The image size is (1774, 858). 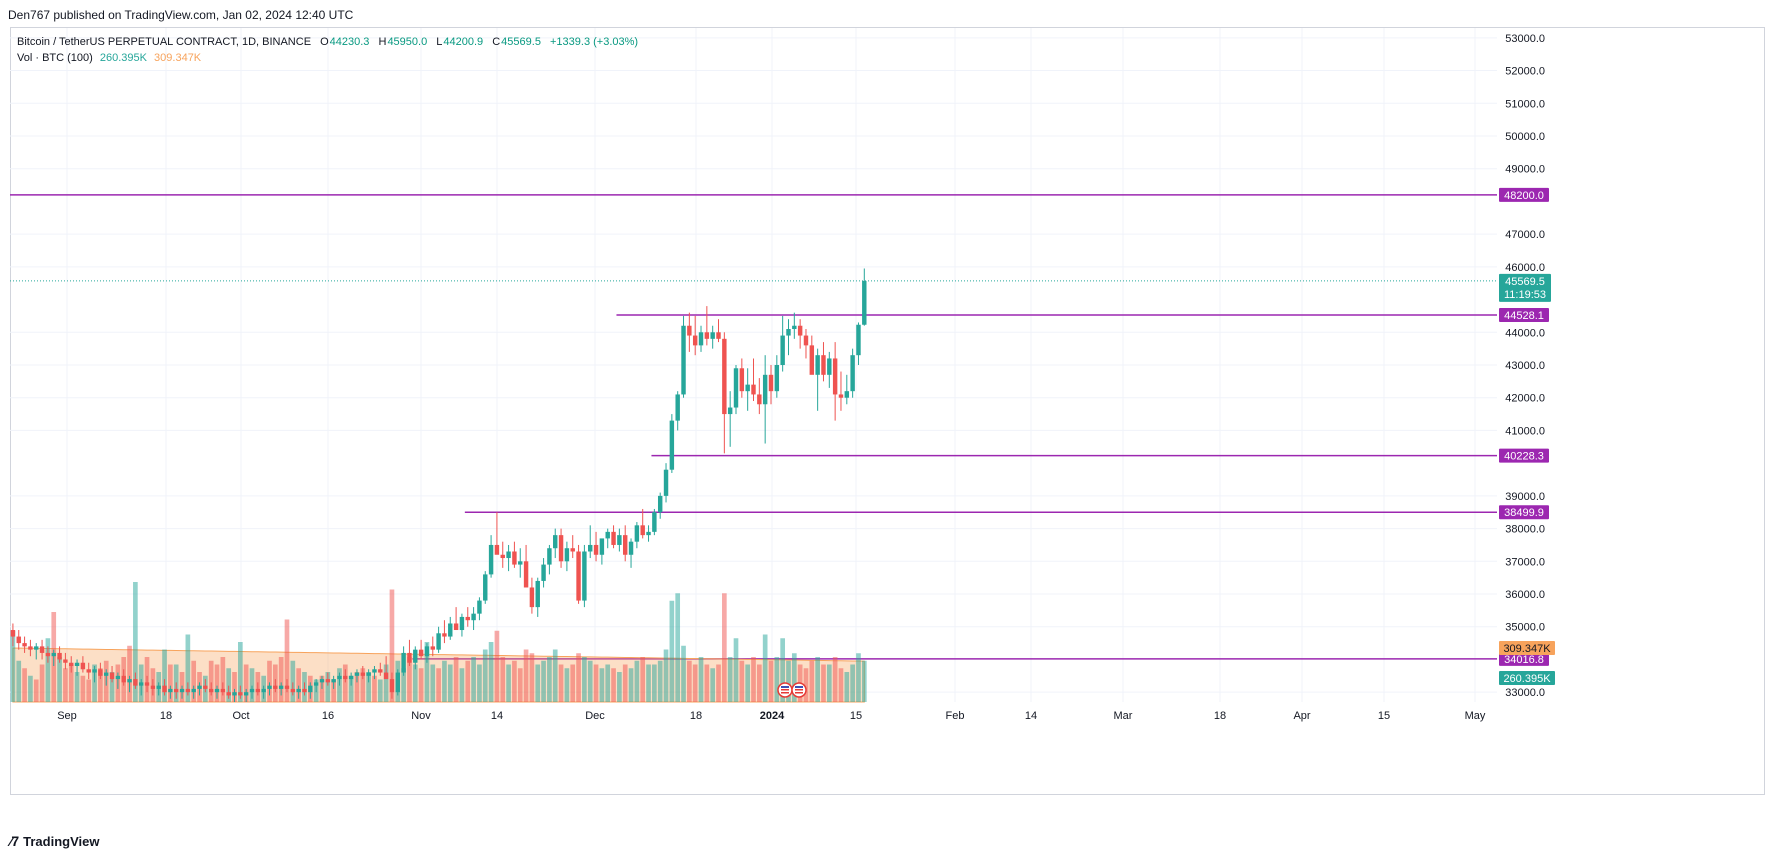 What do you see at coordinates (123, 58) in the screenshot?
I see `legend-volume: 260.395K` at bounding box center [123, 58].